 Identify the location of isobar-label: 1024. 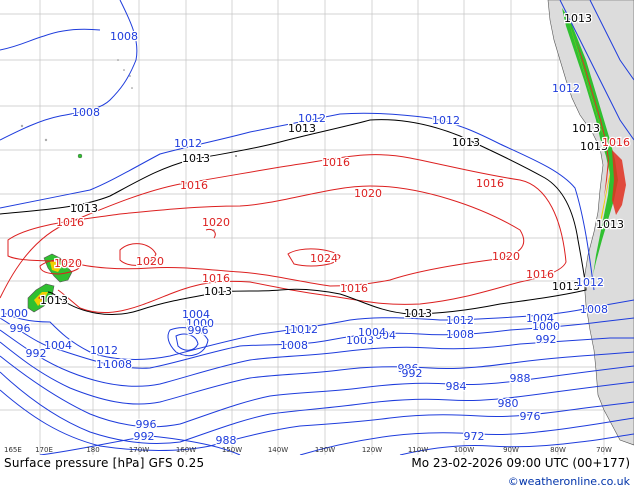
(324, 258).